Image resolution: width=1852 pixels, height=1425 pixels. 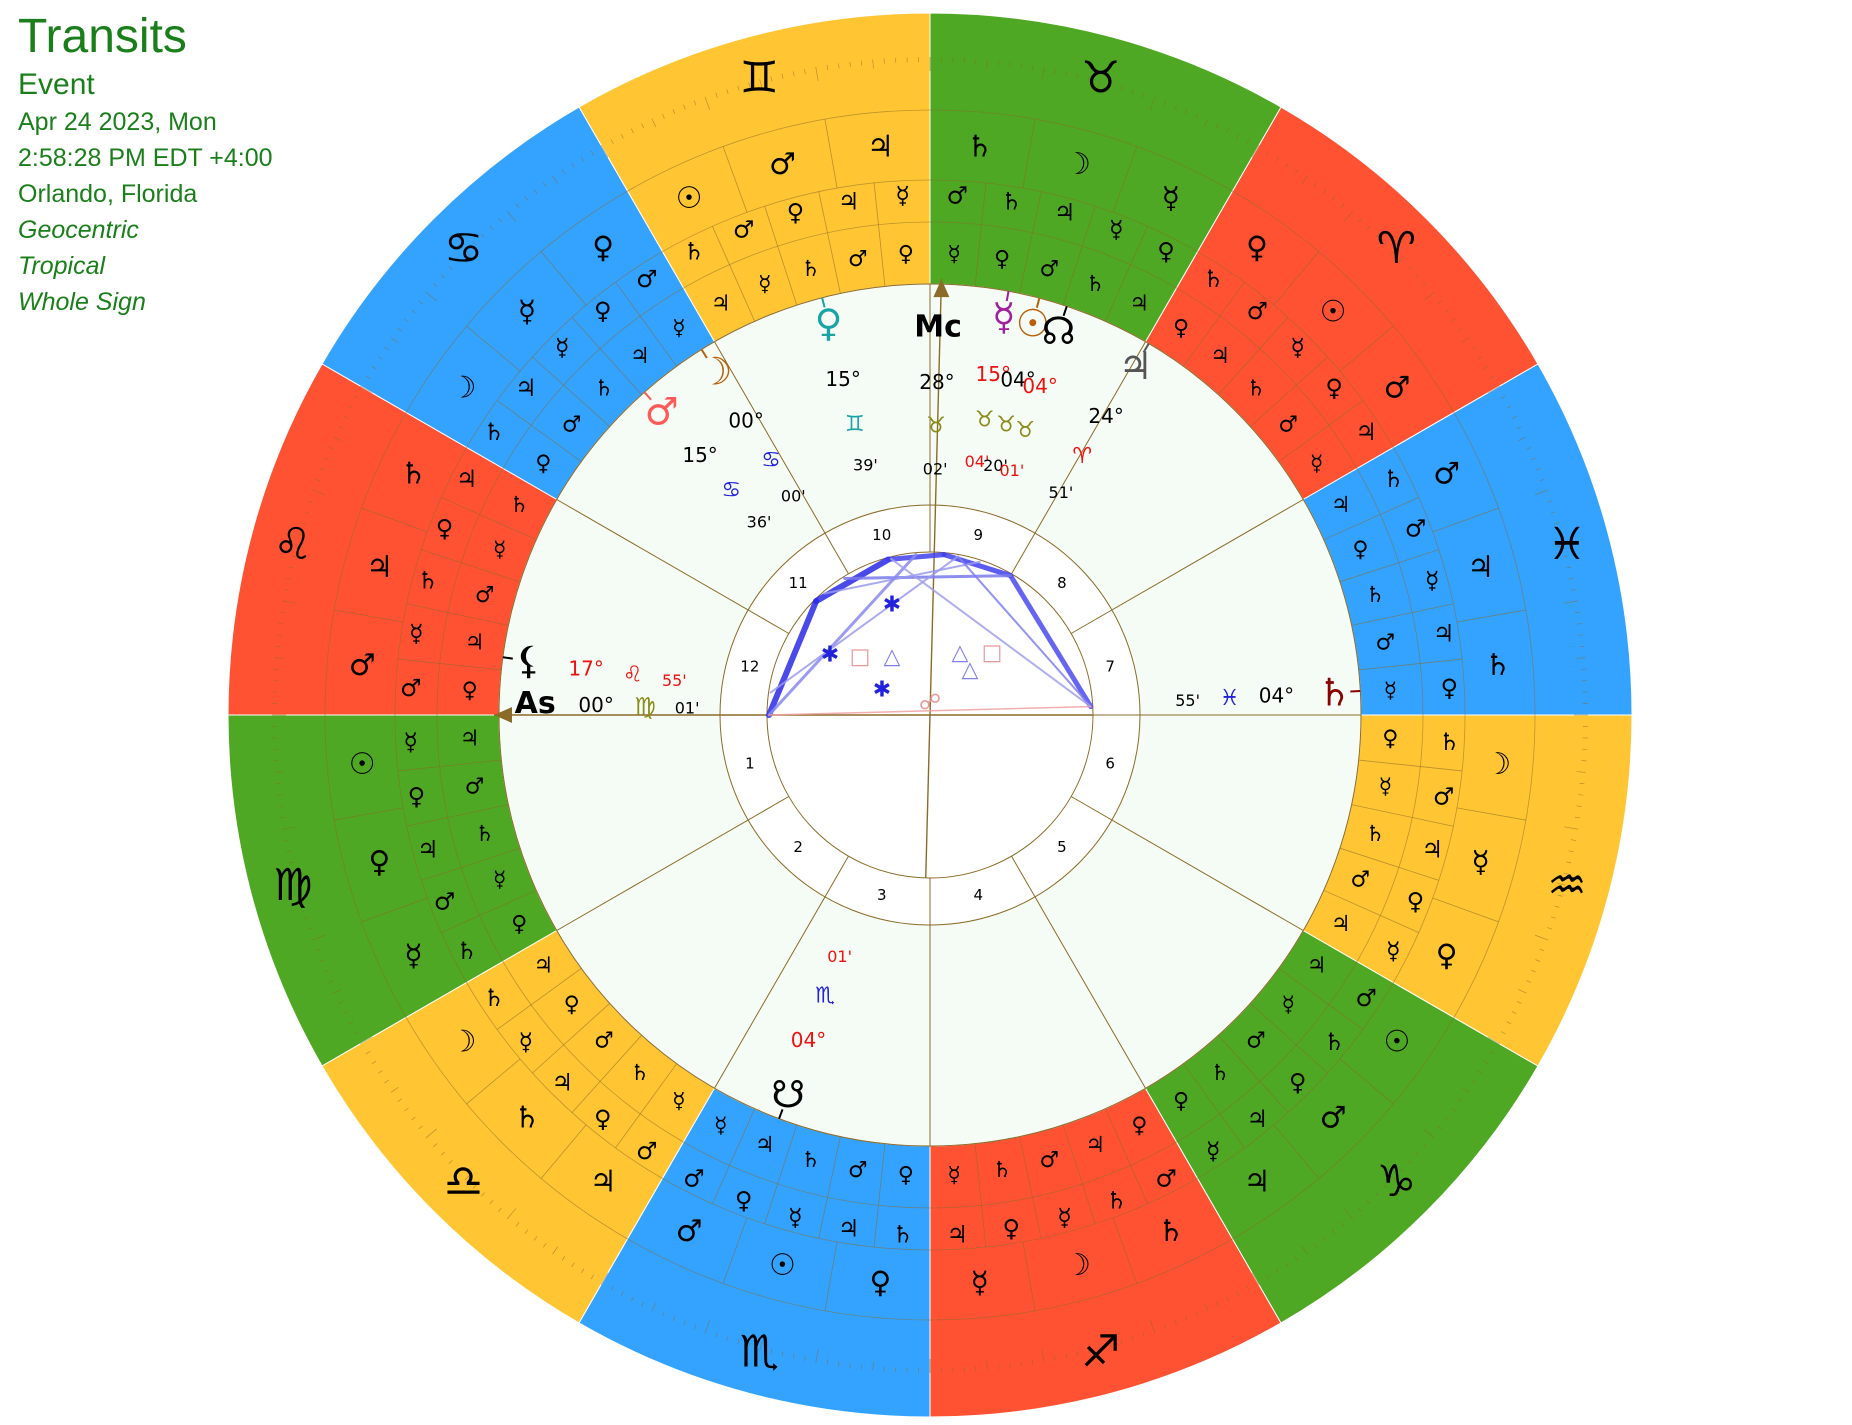 What do you see at coordinates (930, 703) in the screenshot?
I see `aspect-symbol-opposition: ☍` at bounding box center [930, 703].